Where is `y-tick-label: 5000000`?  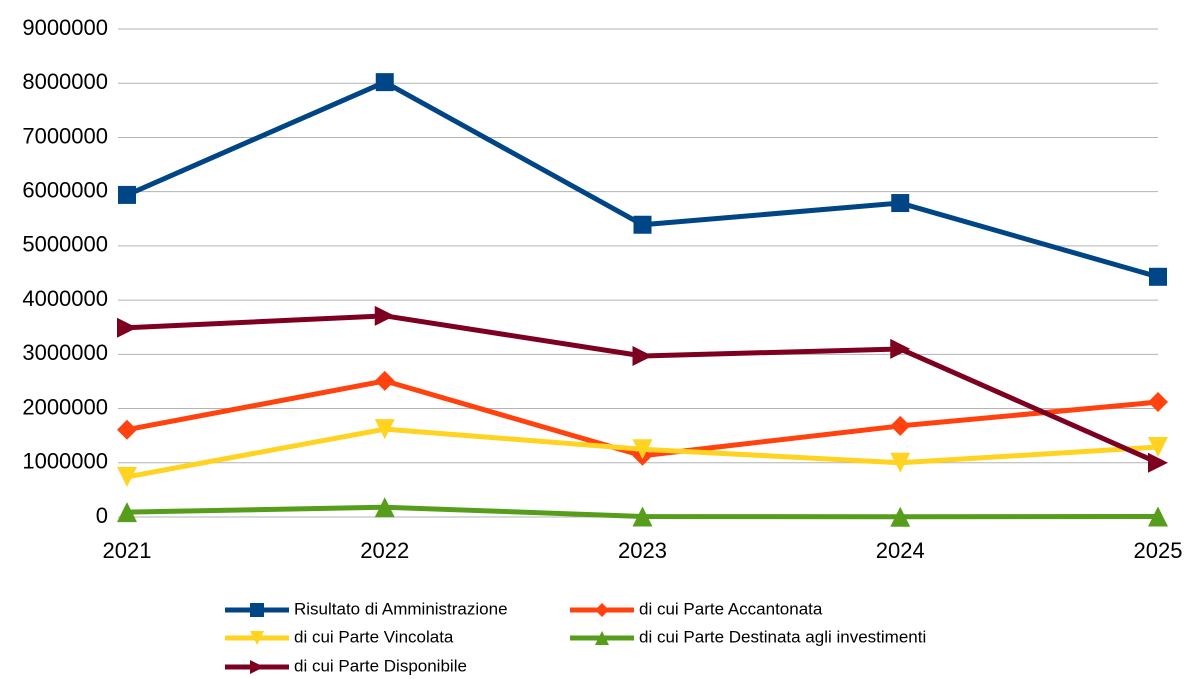
y-tick-label: 5000000 is located at coordinates (65, 244).